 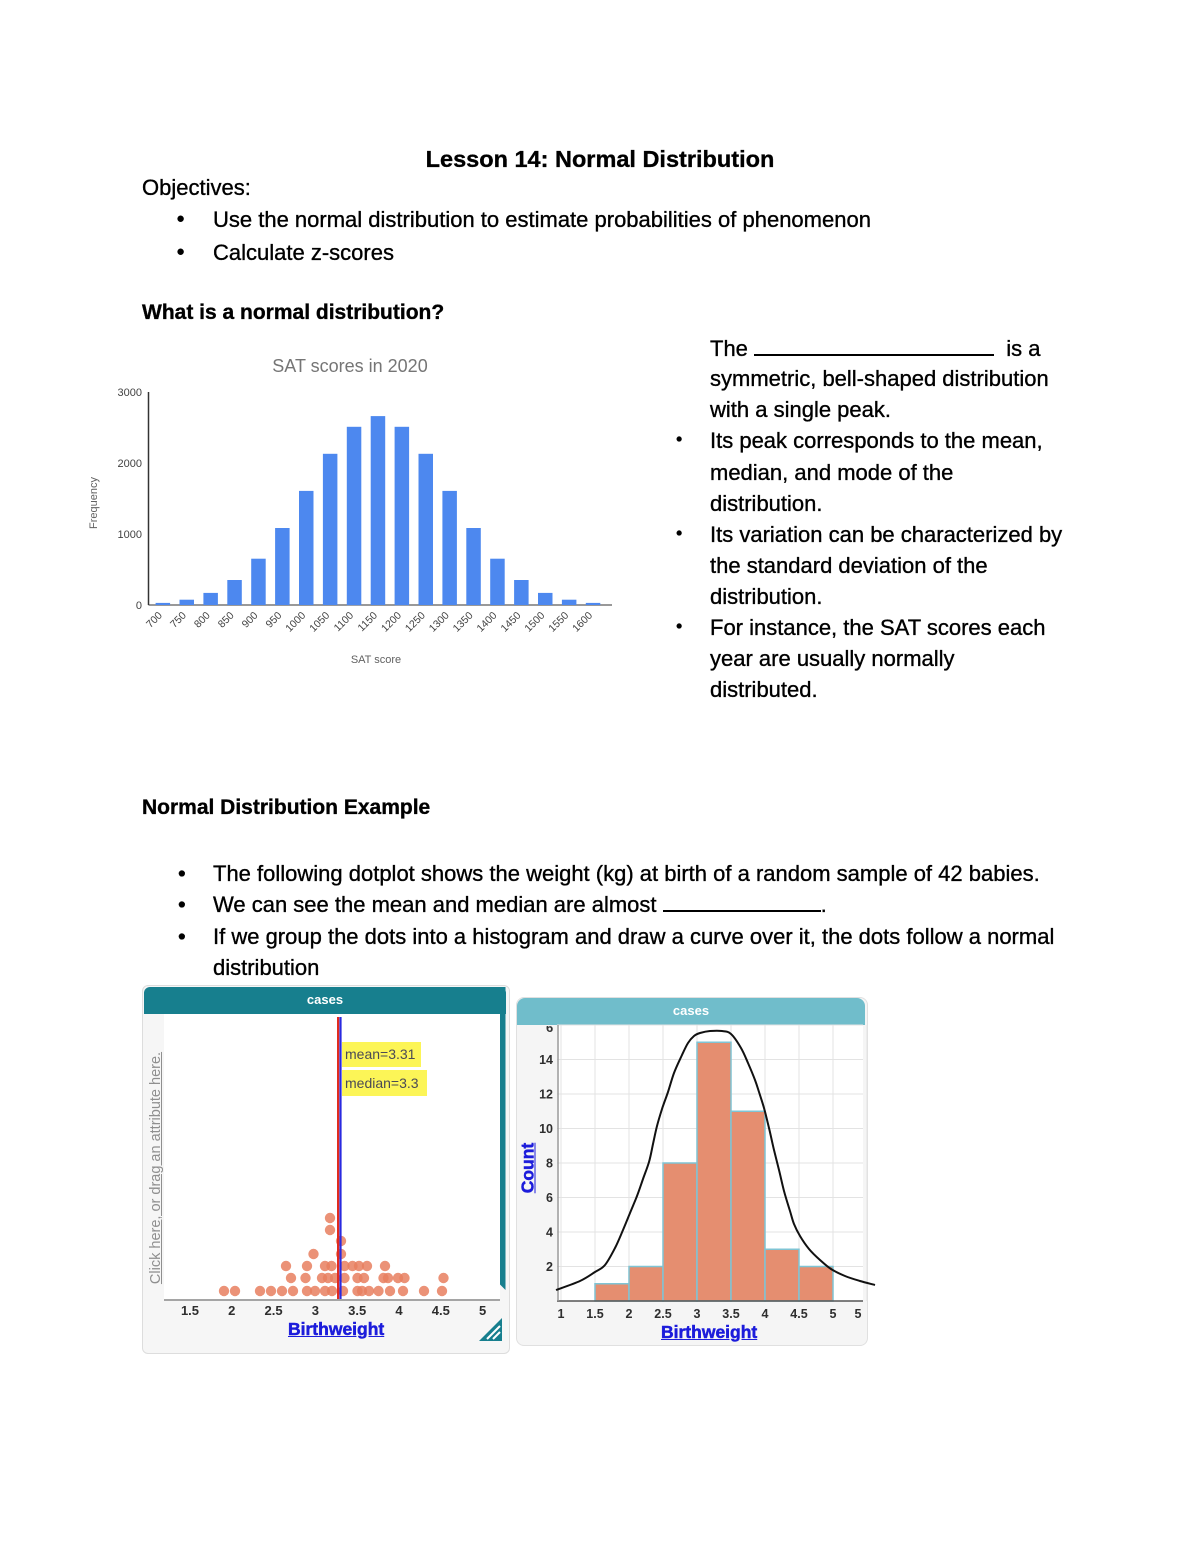 I want to click on svg-text: 1550, so click(x=558, y=622).